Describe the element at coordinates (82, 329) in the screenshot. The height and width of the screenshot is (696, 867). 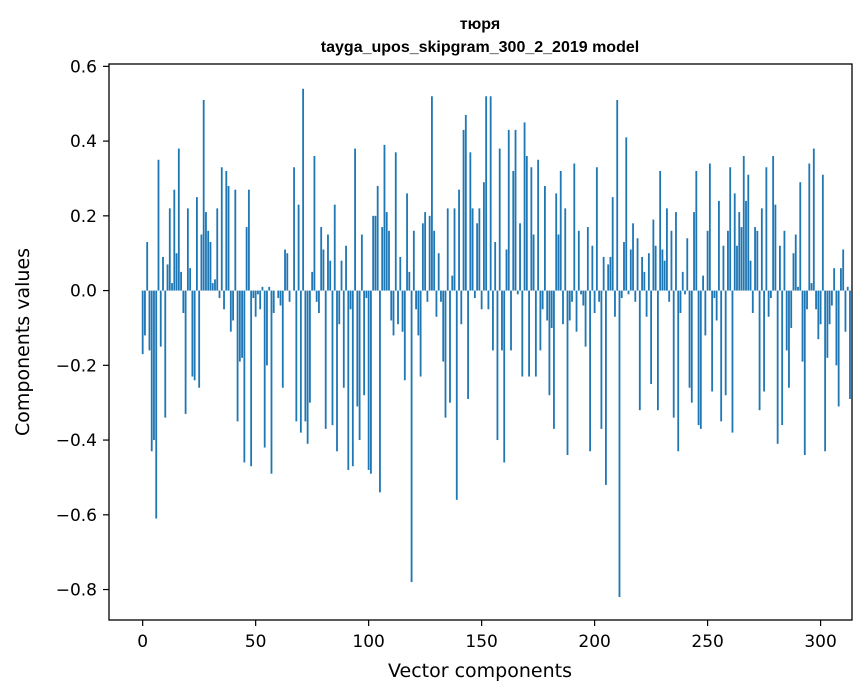
I see `y-axis-ticks: −0.8 −0.6 −0.4 −0.2 0.0 0.2 0.4 0.6` at that location.